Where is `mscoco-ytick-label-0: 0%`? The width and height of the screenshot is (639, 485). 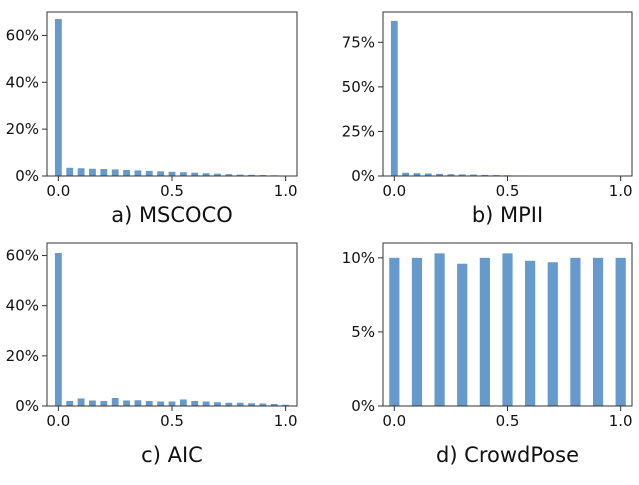
mscoco-ytick-label-0: 0% is located at coordinates (27, 176).